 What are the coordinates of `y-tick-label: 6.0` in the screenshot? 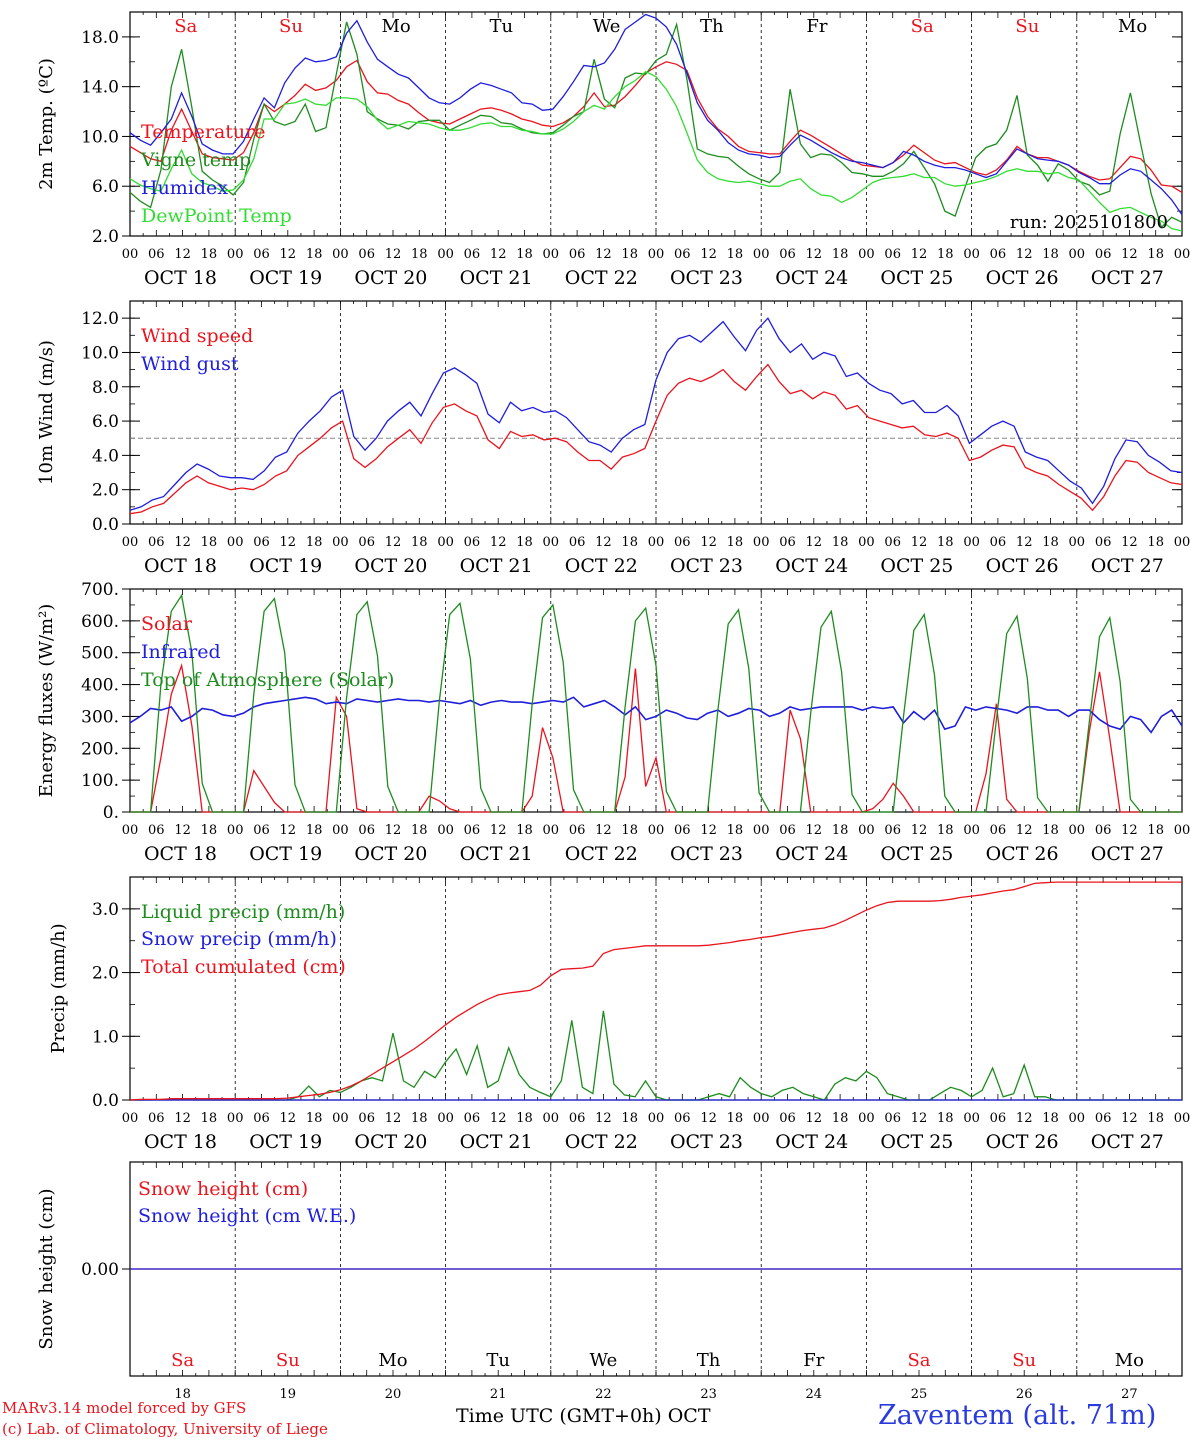 It's located at (105, 422).